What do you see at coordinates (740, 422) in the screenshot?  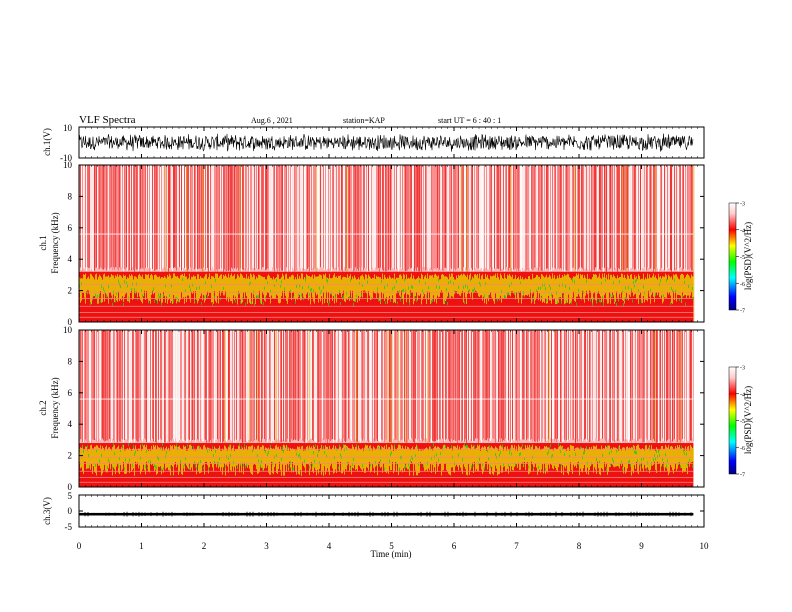 I see `ch2-colorbar-ticks: -3-4-5-6-7` at bounding box center [740, 422].